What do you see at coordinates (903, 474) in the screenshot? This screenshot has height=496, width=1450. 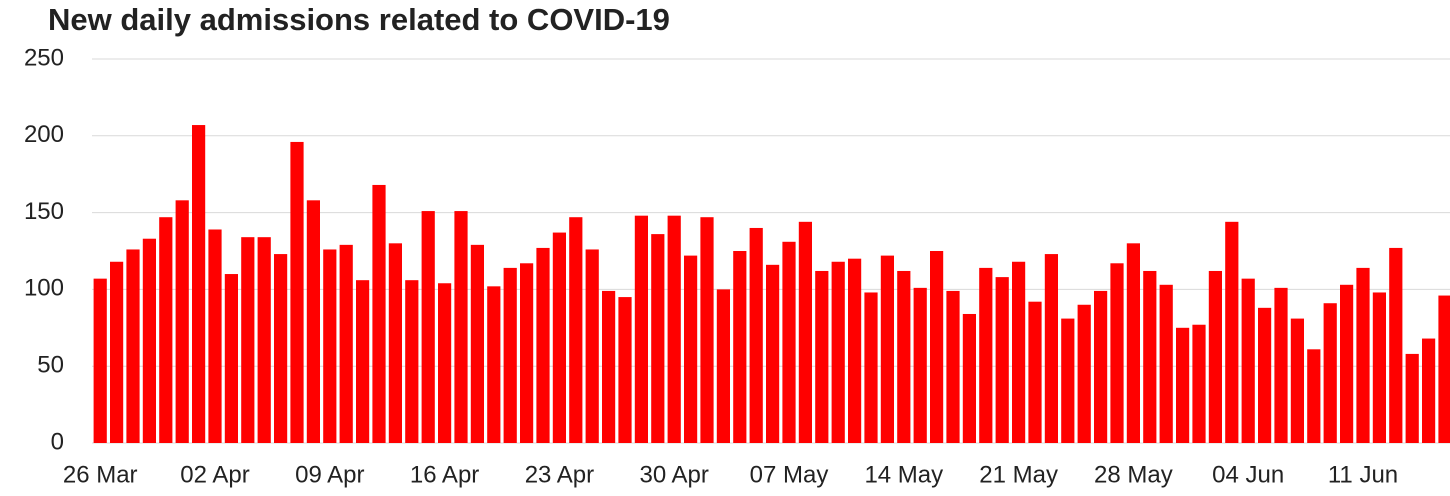 I see `x-tick-label: 14 May` at bounding box center [903, 474].